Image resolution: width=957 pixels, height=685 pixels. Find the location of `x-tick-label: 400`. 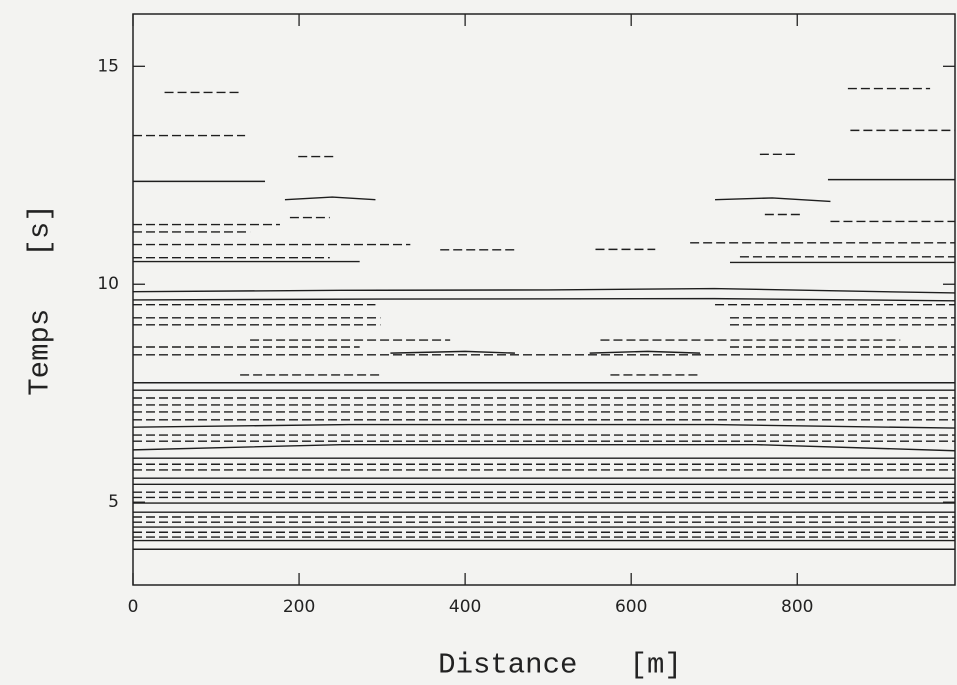

x-tick-label: 400 is located at coordinates (465, 607).